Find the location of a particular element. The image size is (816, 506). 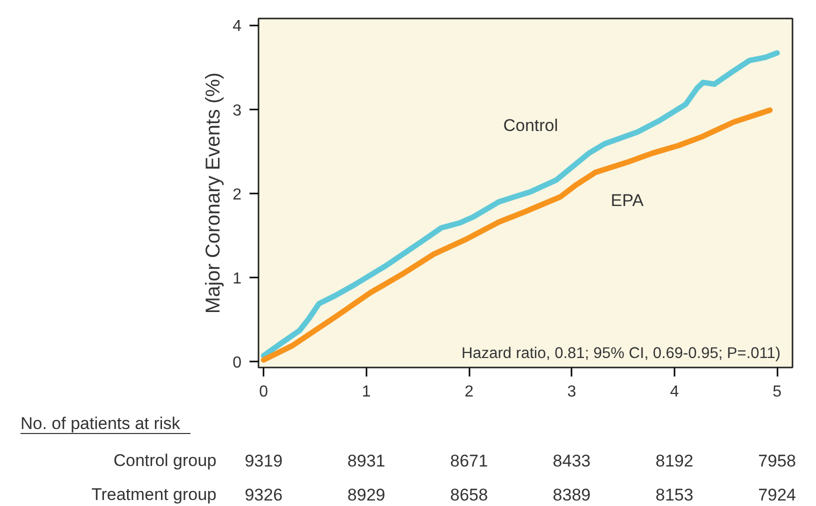

text: No. of patients at risk is located at coordinates (100, 423).